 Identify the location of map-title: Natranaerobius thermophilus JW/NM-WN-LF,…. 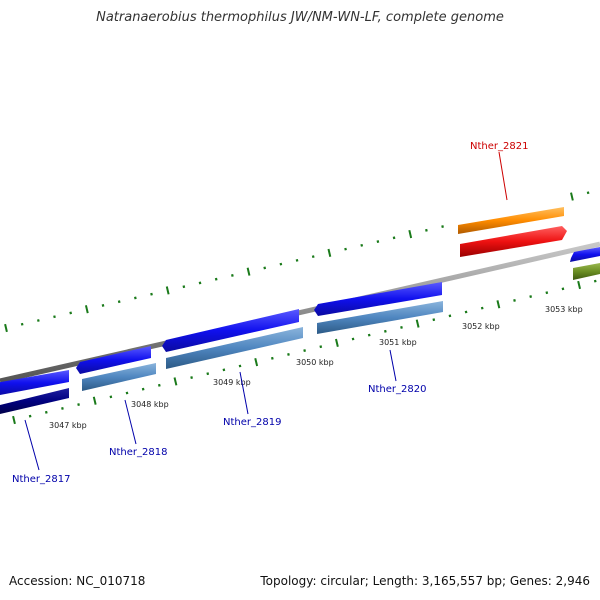
(300, 17).